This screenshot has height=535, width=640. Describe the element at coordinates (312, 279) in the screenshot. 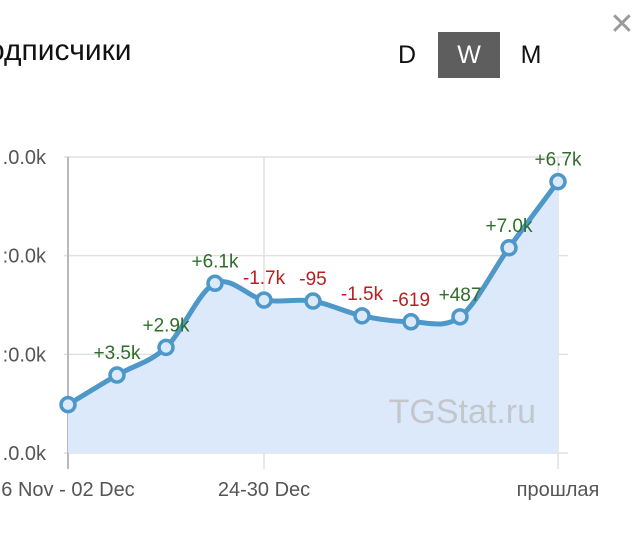

I see `data-label: -95` at that location.